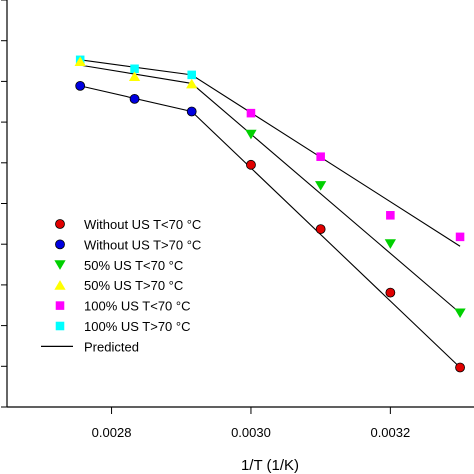 The height and width of the screenshot is (474, 474). I want to click on legend-label: 50% US T<70 °C, so click(133, 265).